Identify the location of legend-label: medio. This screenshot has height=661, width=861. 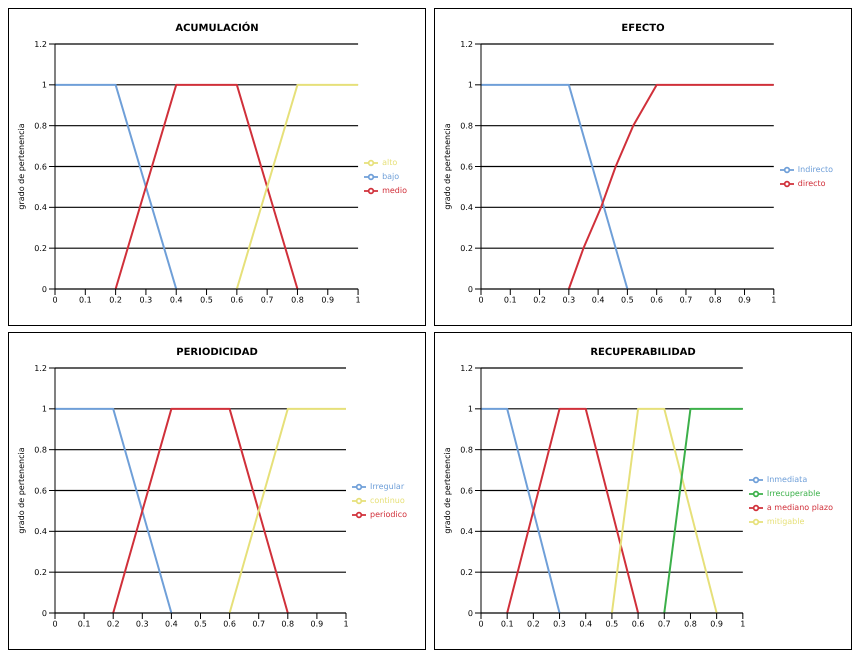
(394, 190).